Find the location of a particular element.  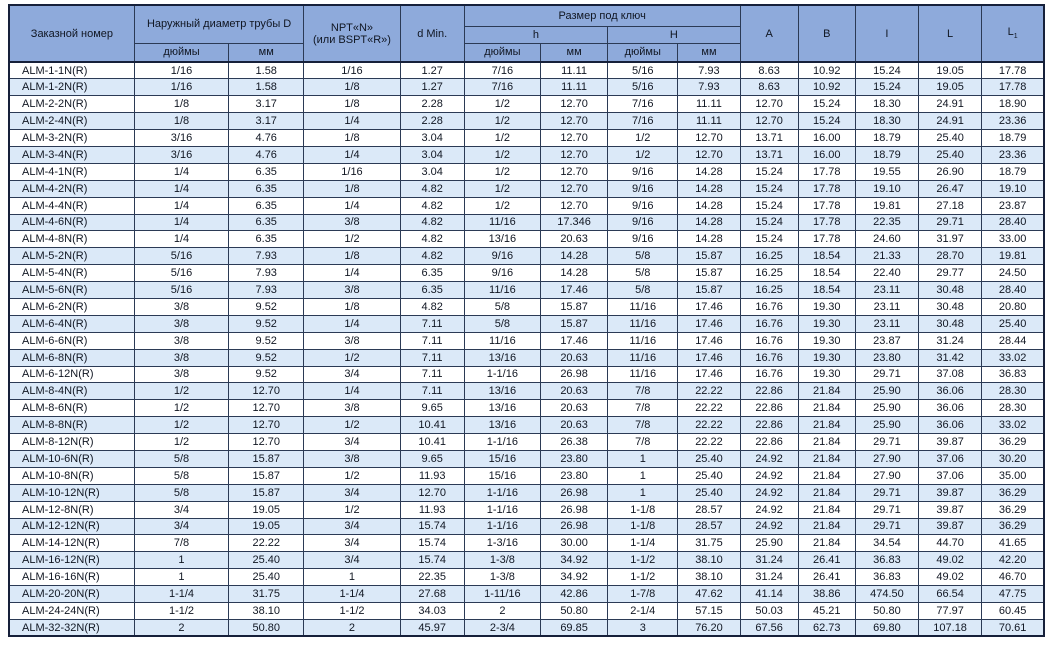

table-cell: 23.11 is located at coordinates (887, 290).